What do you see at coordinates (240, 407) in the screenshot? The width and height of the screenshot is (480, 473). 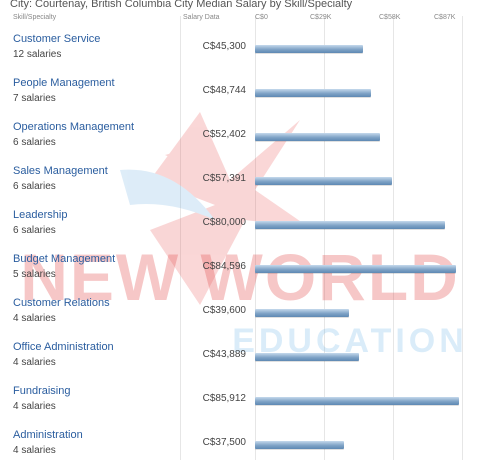 I see `chart-row: Fundraising 4 salaries C$85,912` at bounding box center [240, 407].